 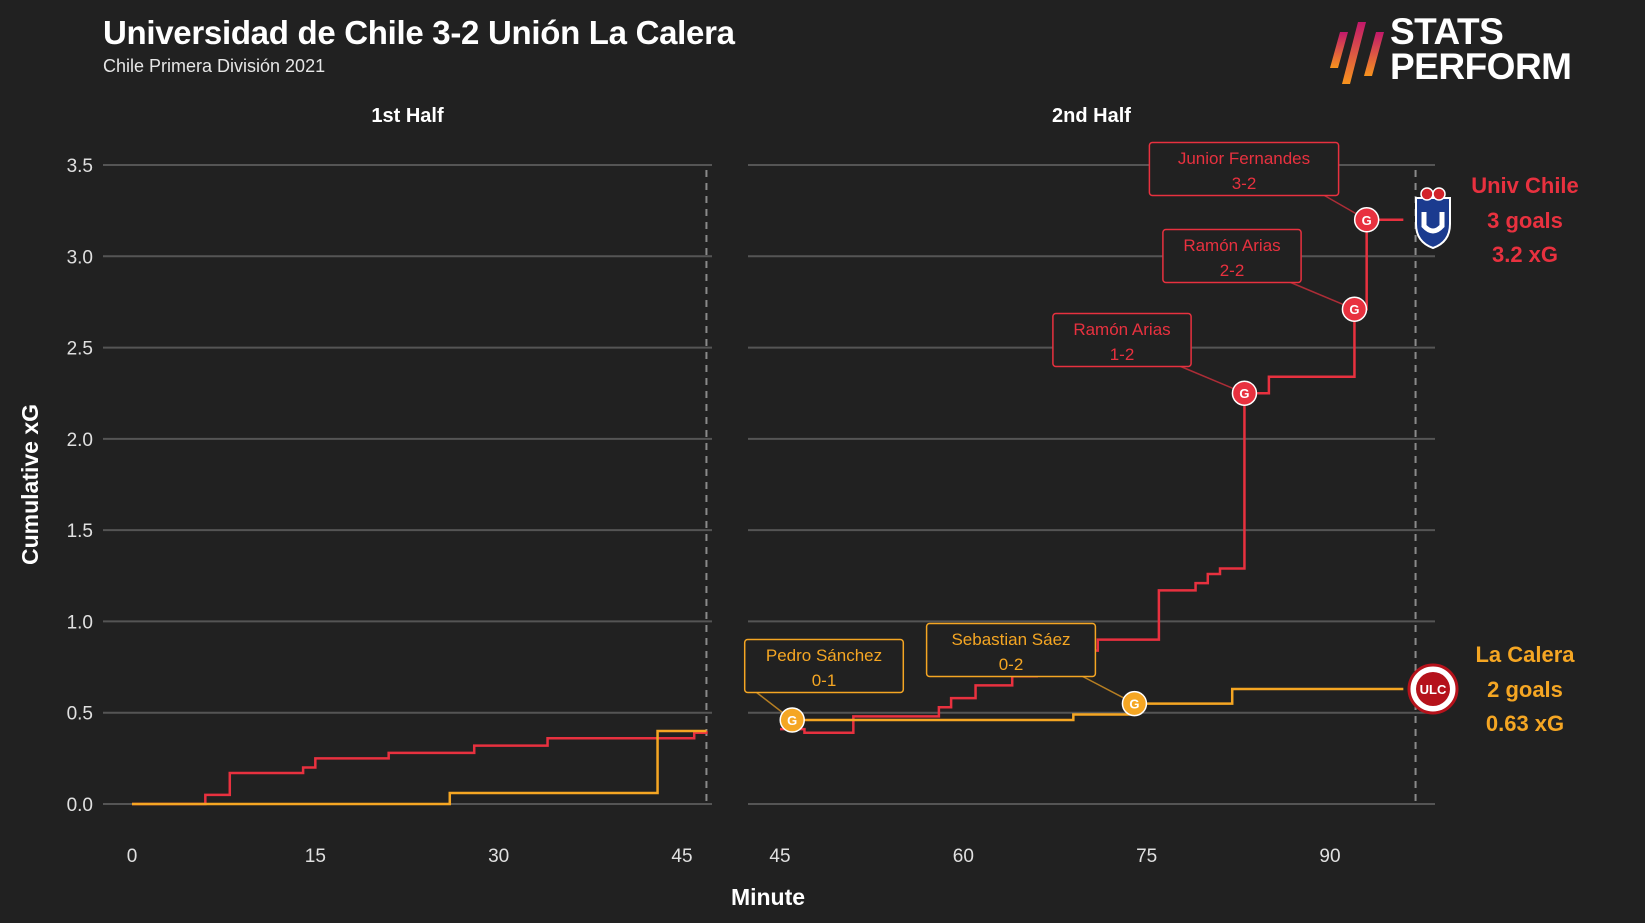 I want to click on crest-shield, so click(x=1433, y=223).